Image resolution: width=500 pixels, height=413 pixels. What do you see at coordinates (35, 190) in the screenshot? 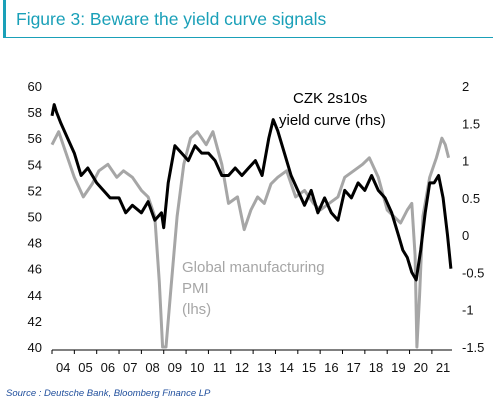
I see `left-tick-label: 52` at bounding box center [35, 190].